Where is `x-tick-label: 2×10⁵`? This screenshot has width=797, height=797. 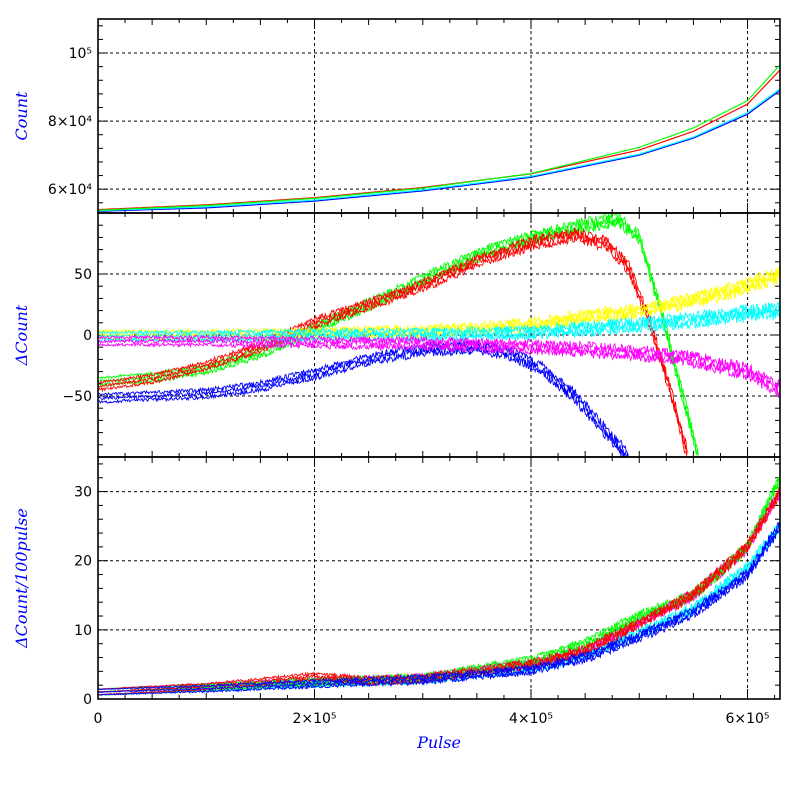
x-tick-label: 2×10⁵ is located at coordinates (314, 719).